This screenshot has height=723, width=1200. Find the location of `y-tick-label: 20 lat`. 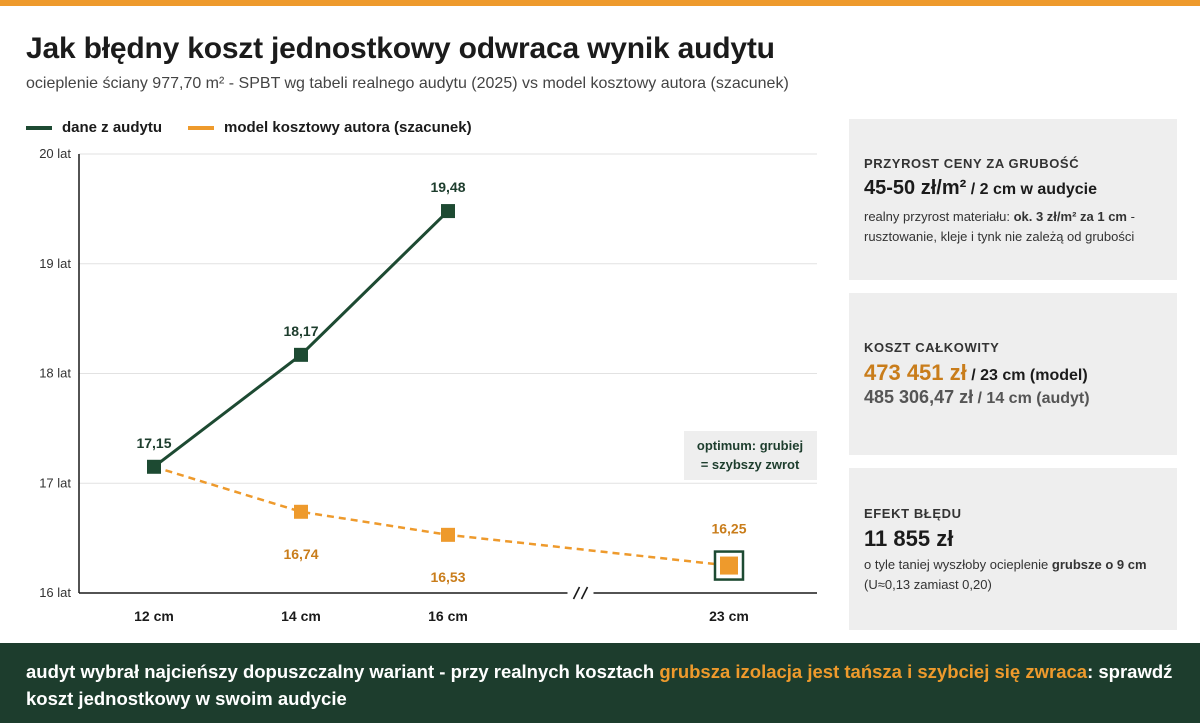

y-tick-label: 20 lat is located at coordinates (55, 153).